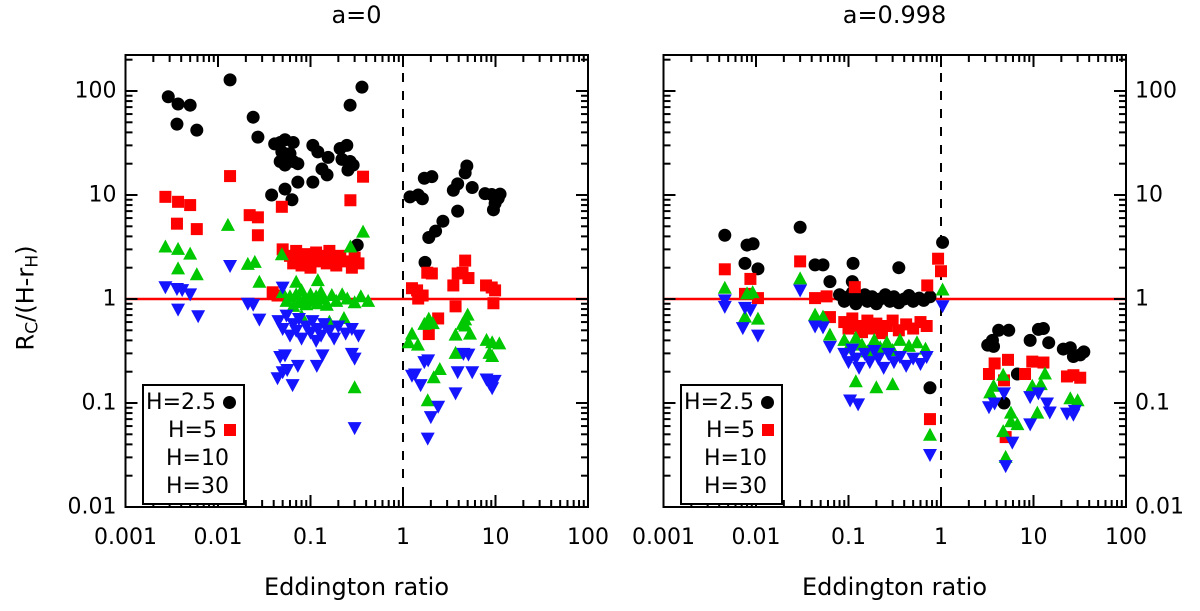  What do you see at coordinates (310, 537) in the screenshot?
I see `x-tick-label: 0.1` at bounding box center [310, 537].